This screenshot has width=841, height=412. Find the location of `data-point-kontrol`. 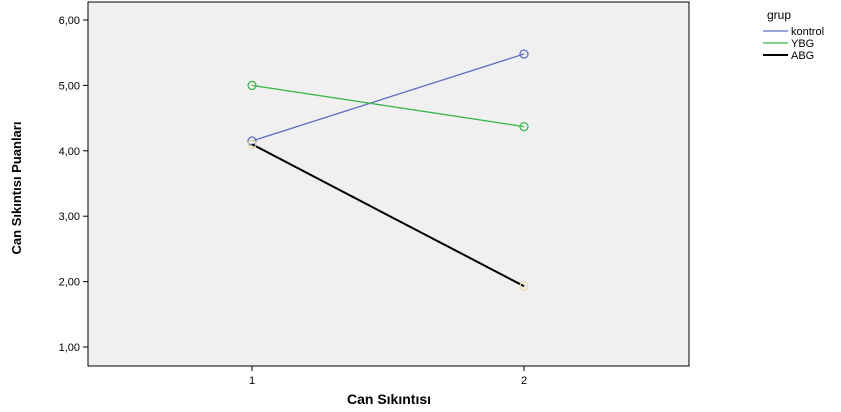

data-point-kontrol is located at coordinates (524, 54).